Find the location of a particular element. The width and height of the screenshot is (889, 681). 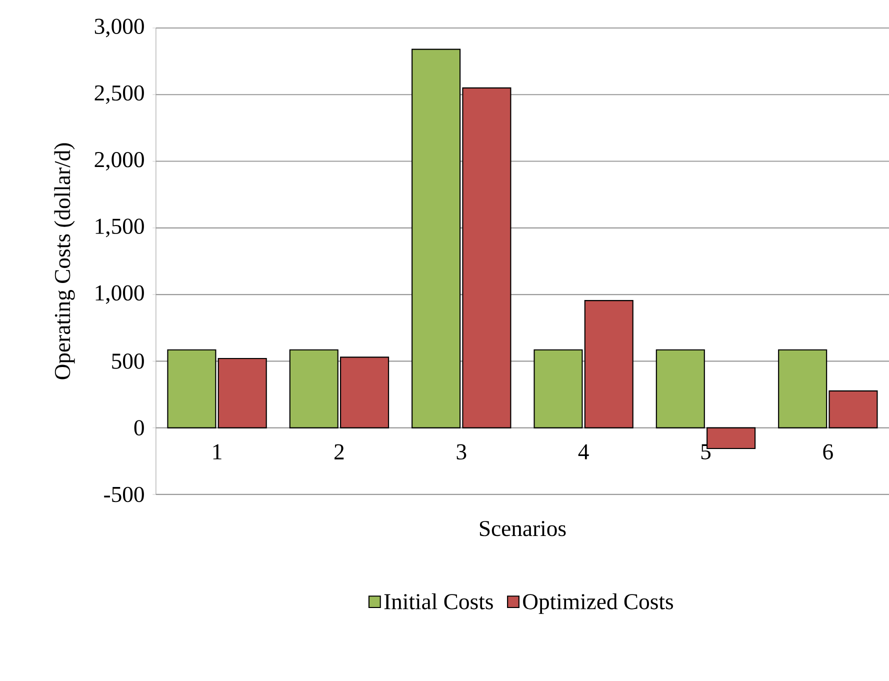

y-tick-label: 500 is located at coordinates (128, 361).